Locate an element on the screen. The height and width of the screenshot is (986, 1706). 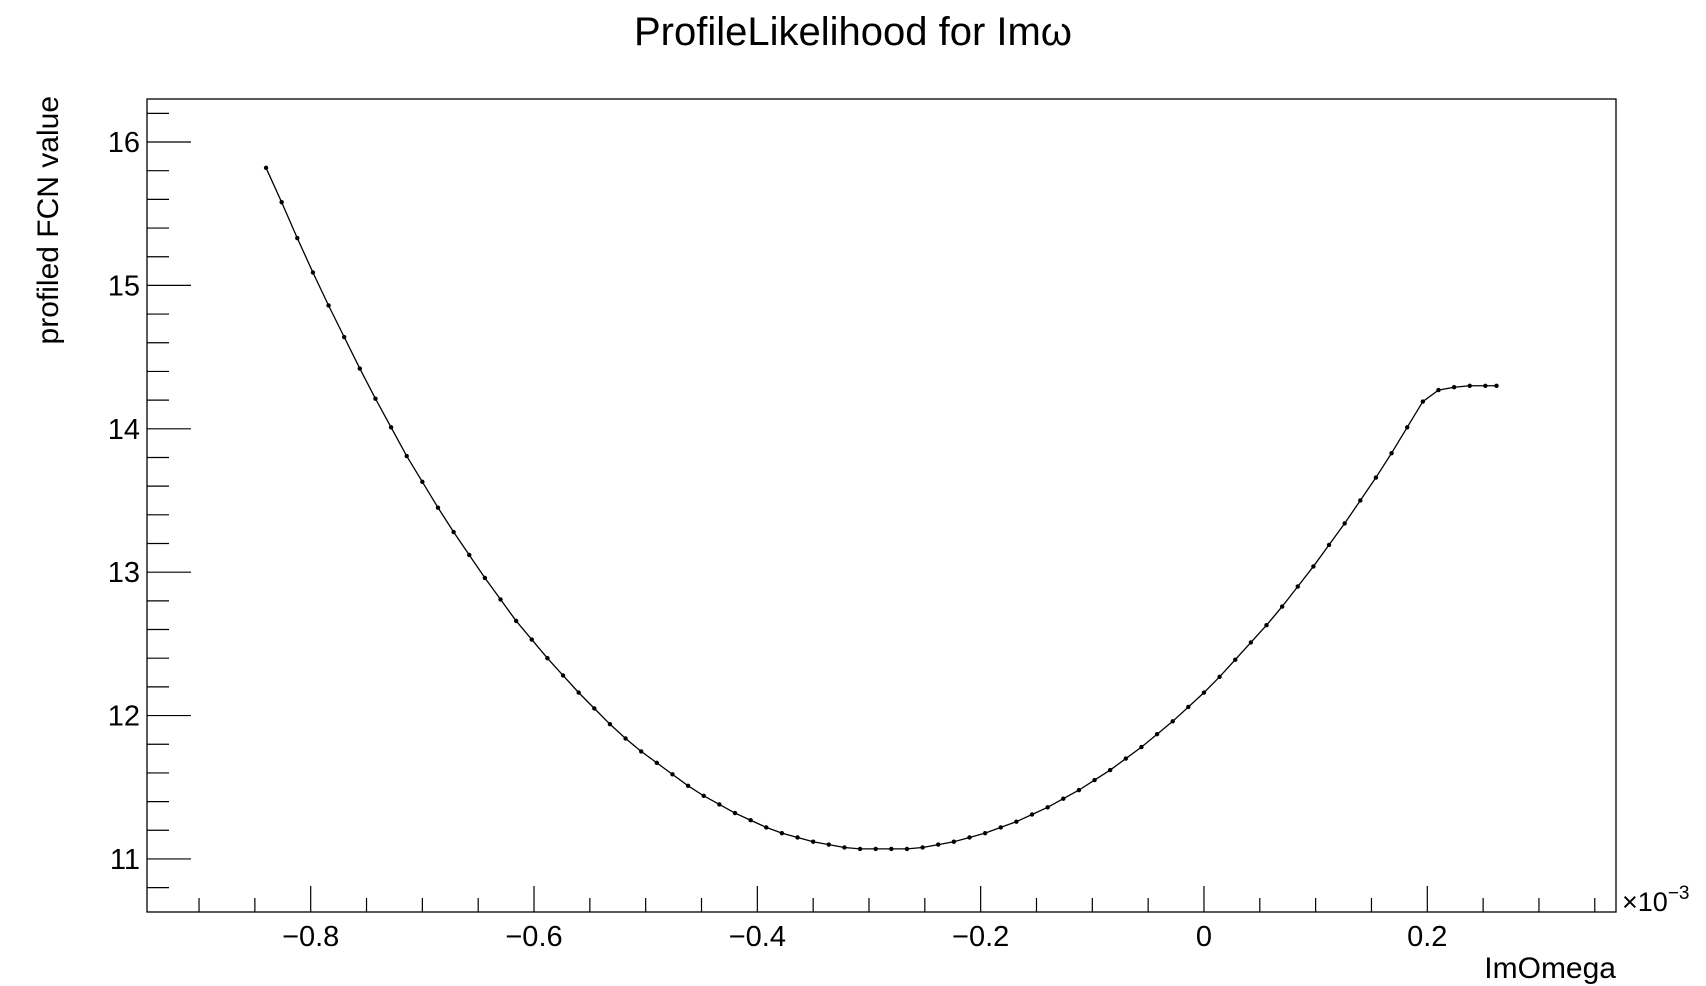
x-tick-label: 0 is located at coordinates (1204, 937).